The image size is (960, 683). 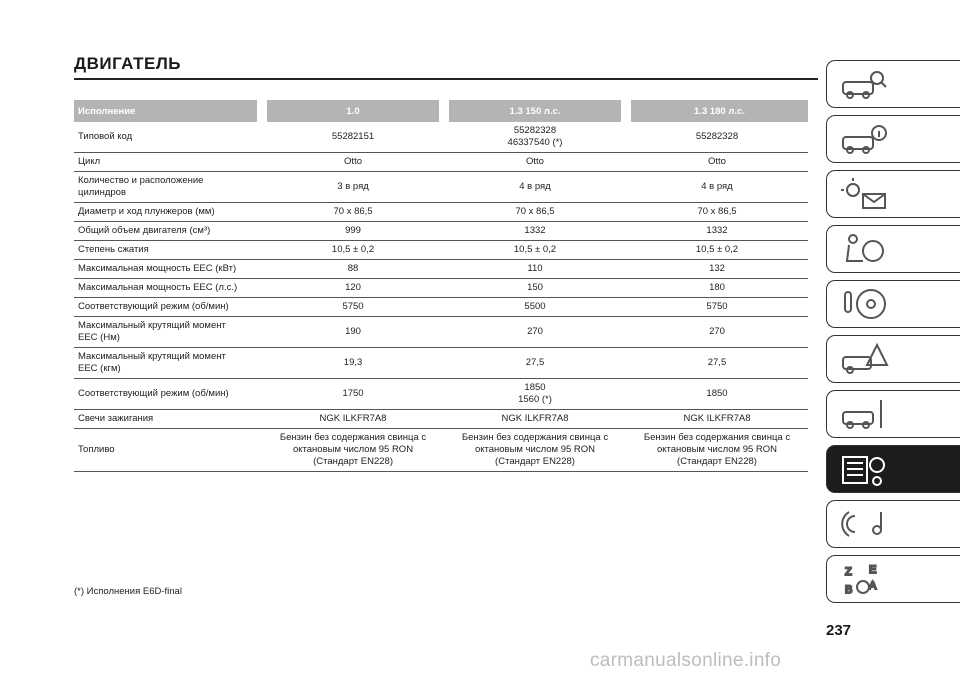 I want to click on car-search-icon, so click(x=864, y=85).